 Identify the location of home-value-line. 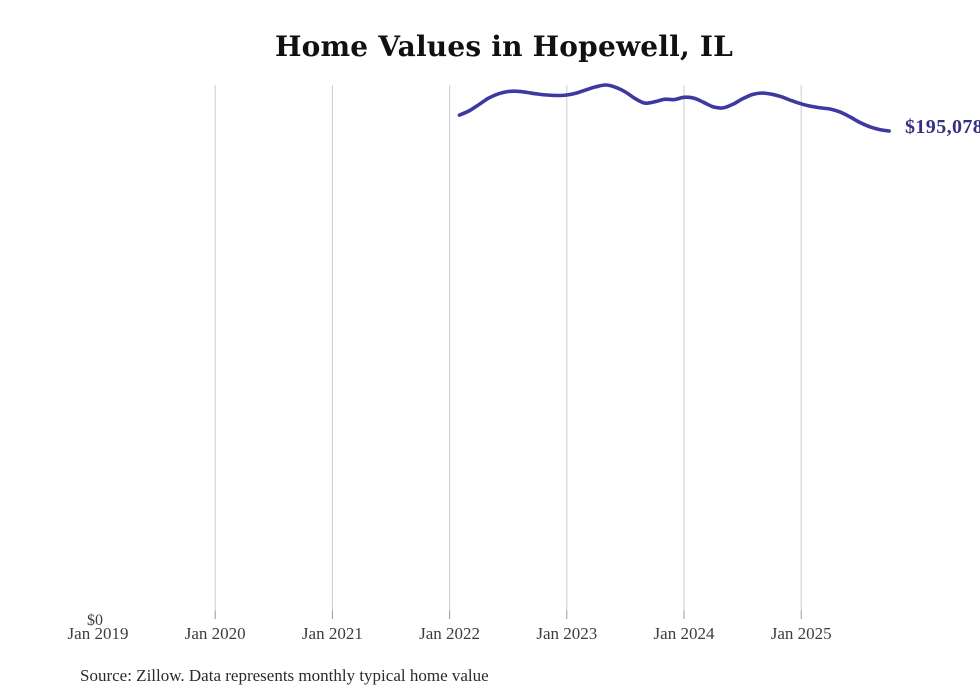
(674, 108).